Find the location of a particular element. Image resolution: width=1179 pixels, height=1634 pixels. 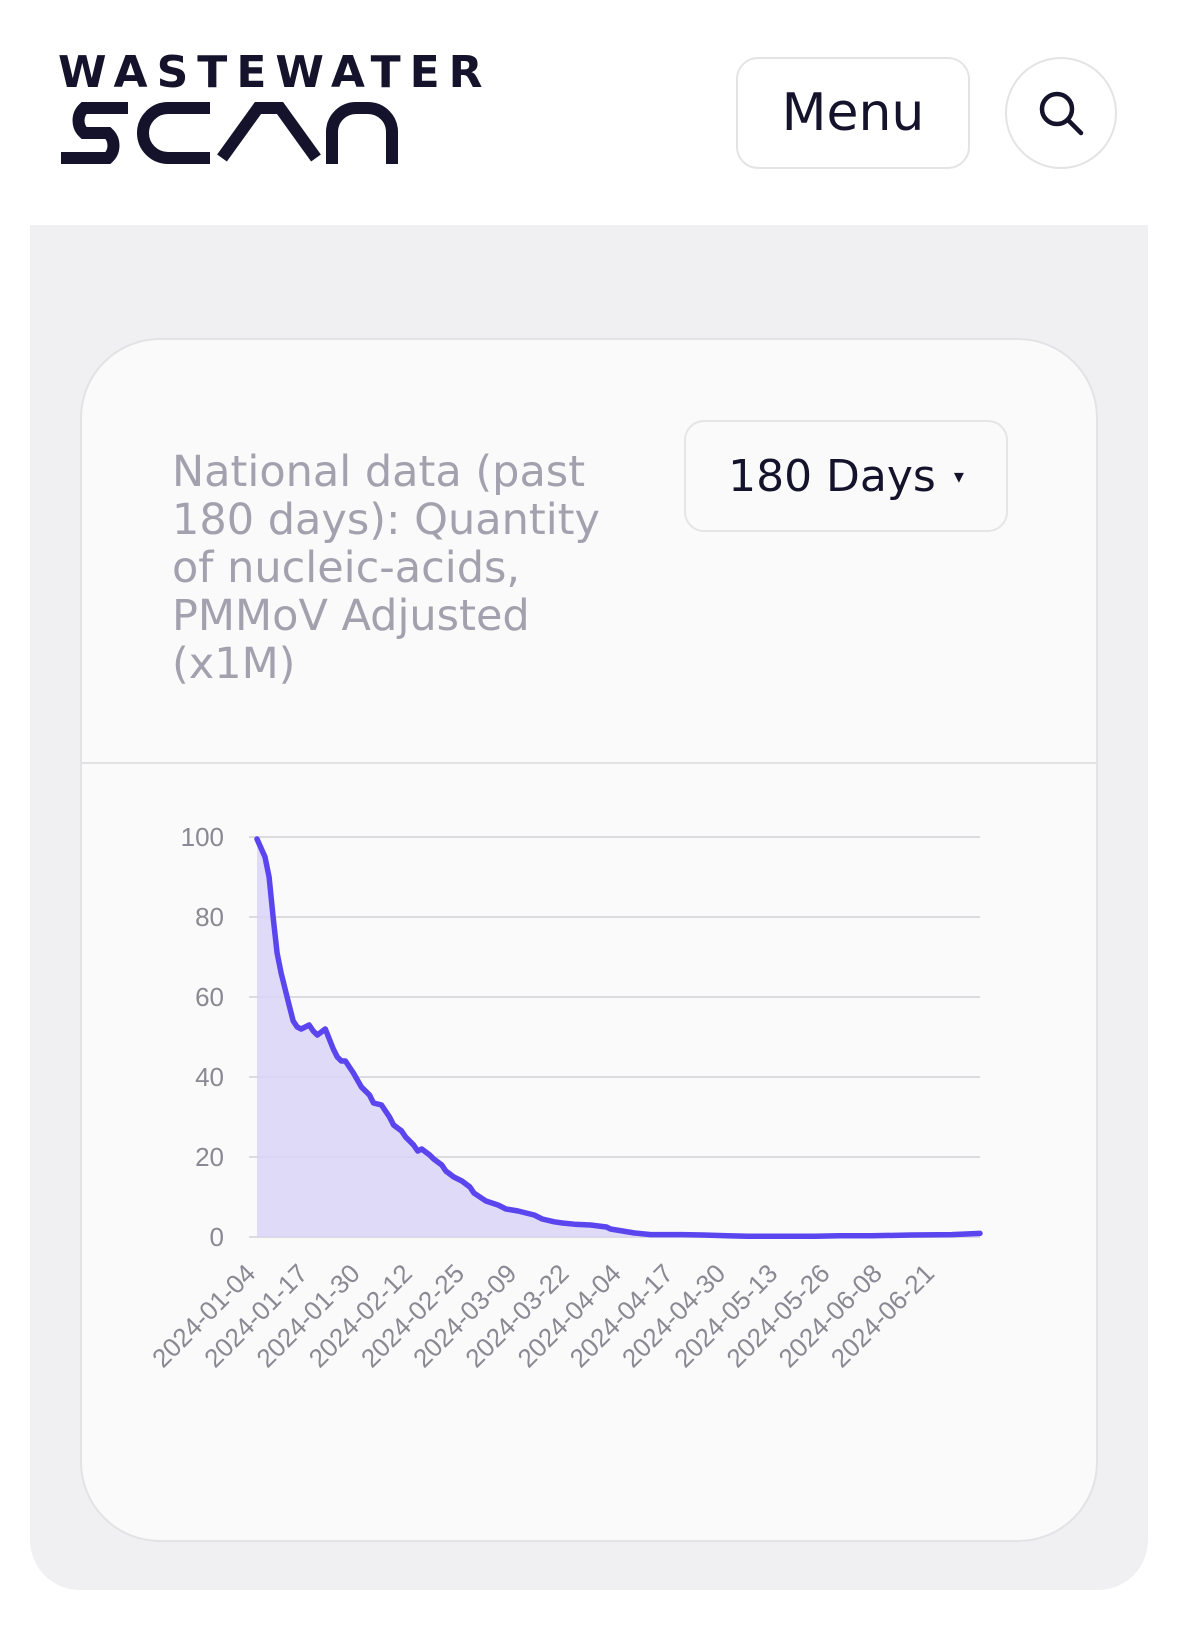

y-tick-label: 20 is located at coordinates (209, 1157).